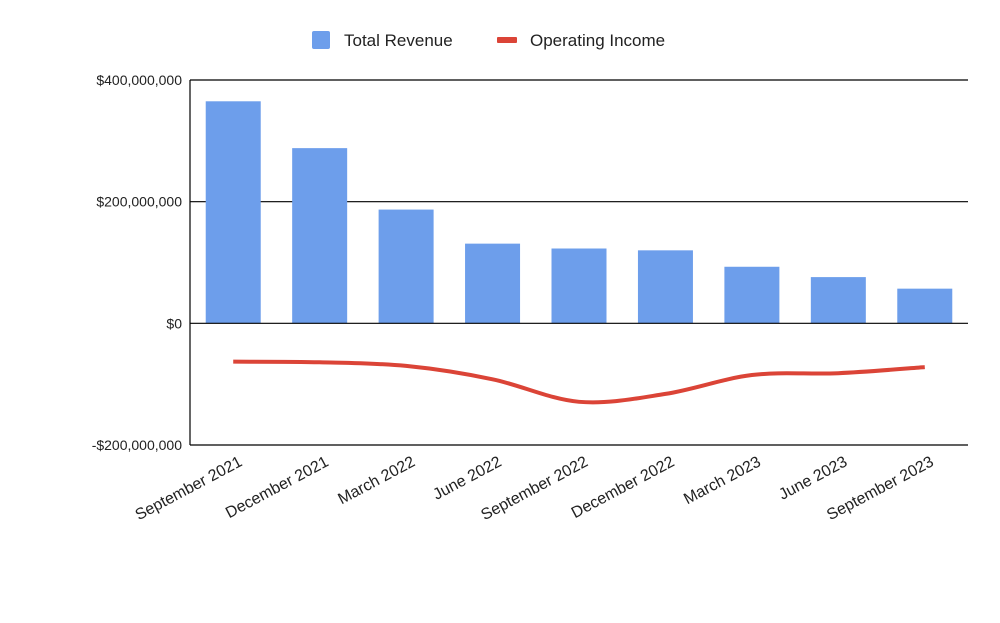 The width and height of the screenshot is (1000, 623). What do you see at coordinates (398, 40) in the screenshot?
I see `legend-label-total-revenue: Total Revenue` at bounding box center [398, 40].